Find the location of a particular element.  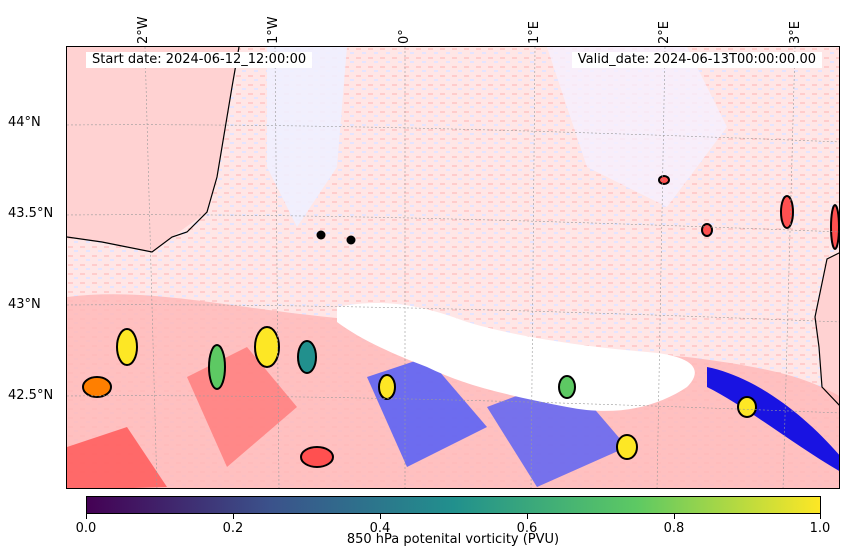

colorbar-tick-label: 0.2 is located at coordinates (233, 528).